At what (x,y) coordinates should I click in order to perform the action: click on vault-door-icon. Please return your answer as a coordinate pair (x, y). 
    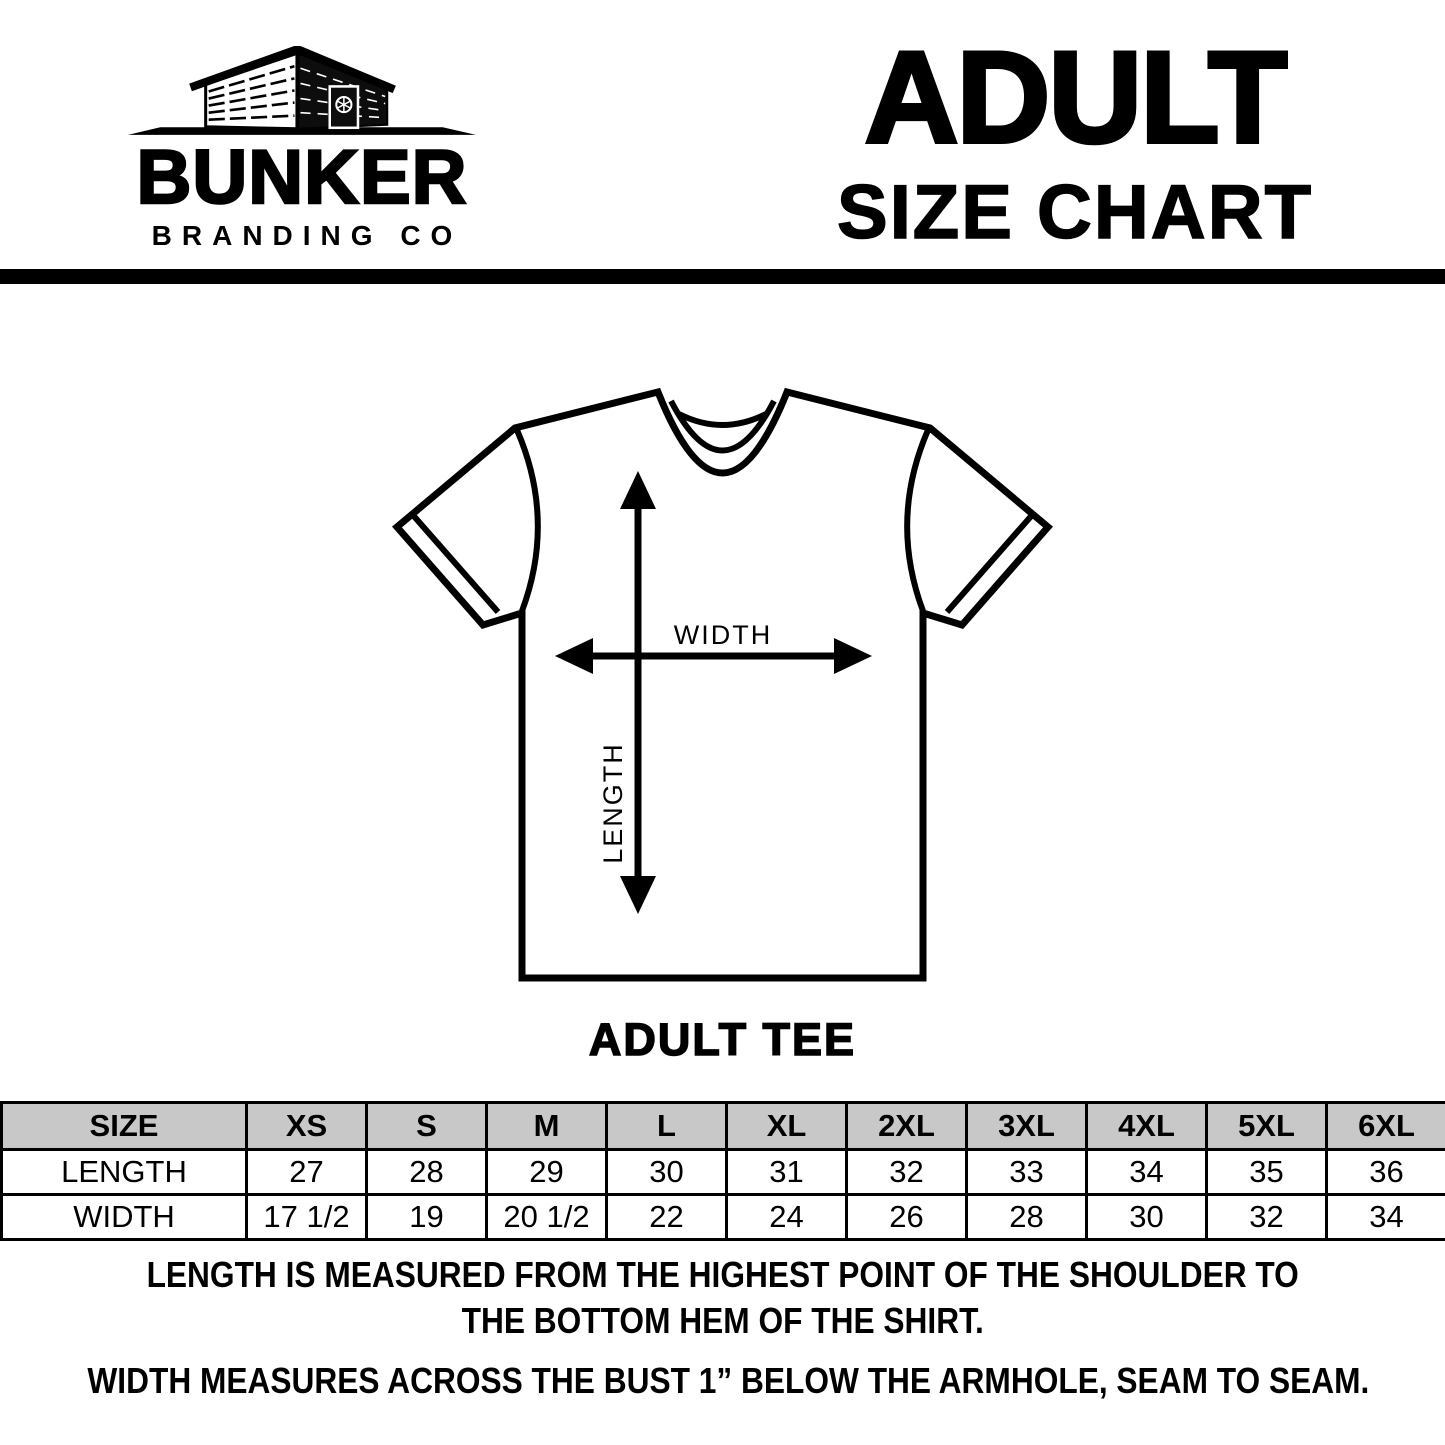
    Looking at the image, I should click on (344, 107).